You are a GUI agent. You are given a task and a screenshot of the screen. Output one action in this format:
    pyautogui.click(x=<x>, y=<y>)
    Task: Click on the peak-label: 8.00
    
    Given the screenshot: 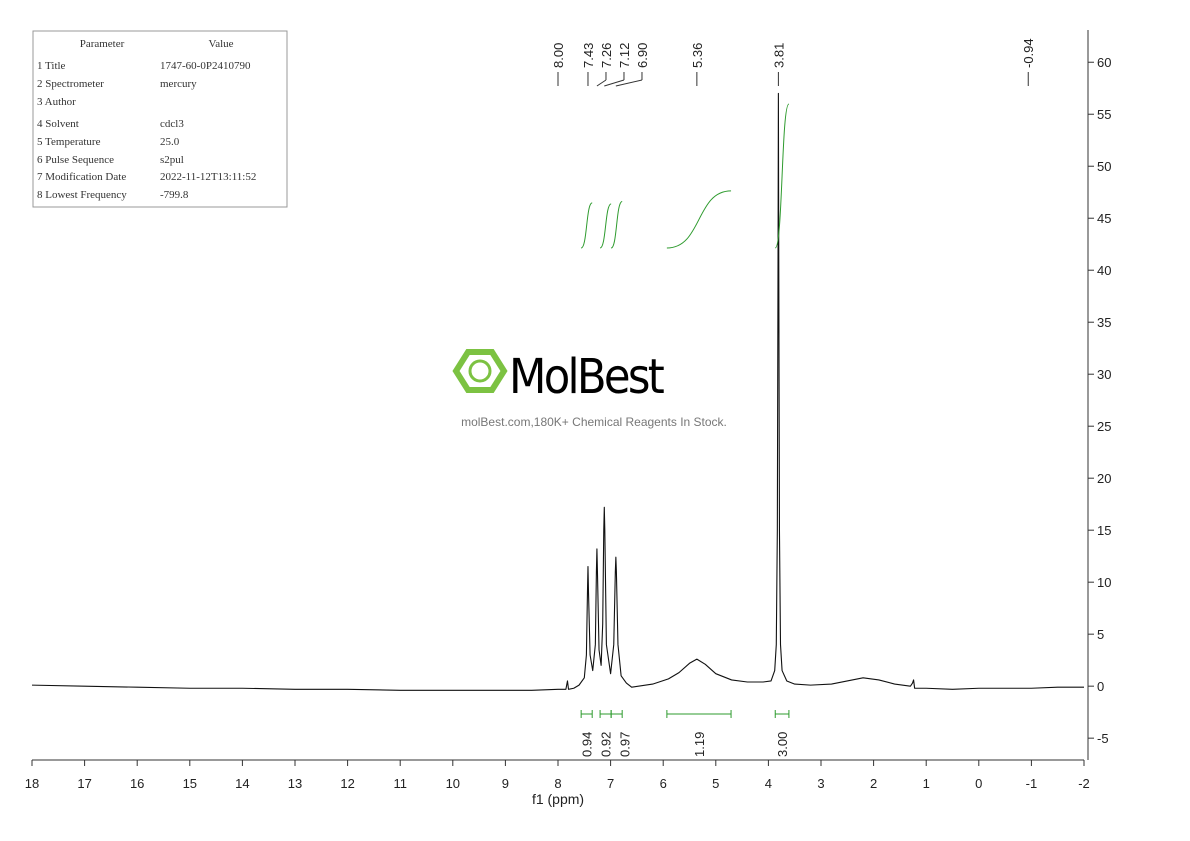 What is the action you would take?
    pyautogui.click(x=558, y=55)
    